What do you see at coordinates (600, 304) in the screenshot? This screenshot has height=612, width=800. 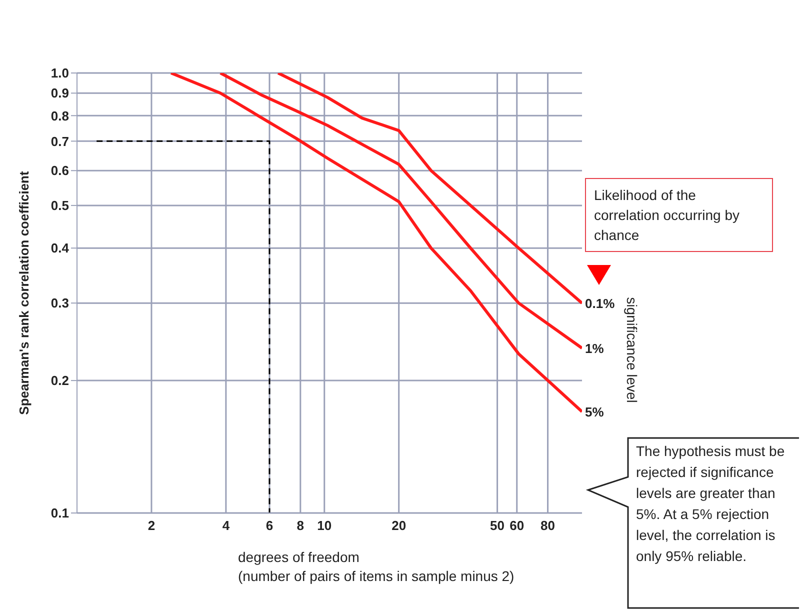 I see `series-label: 0.1%` at bounding box center [600, 304].